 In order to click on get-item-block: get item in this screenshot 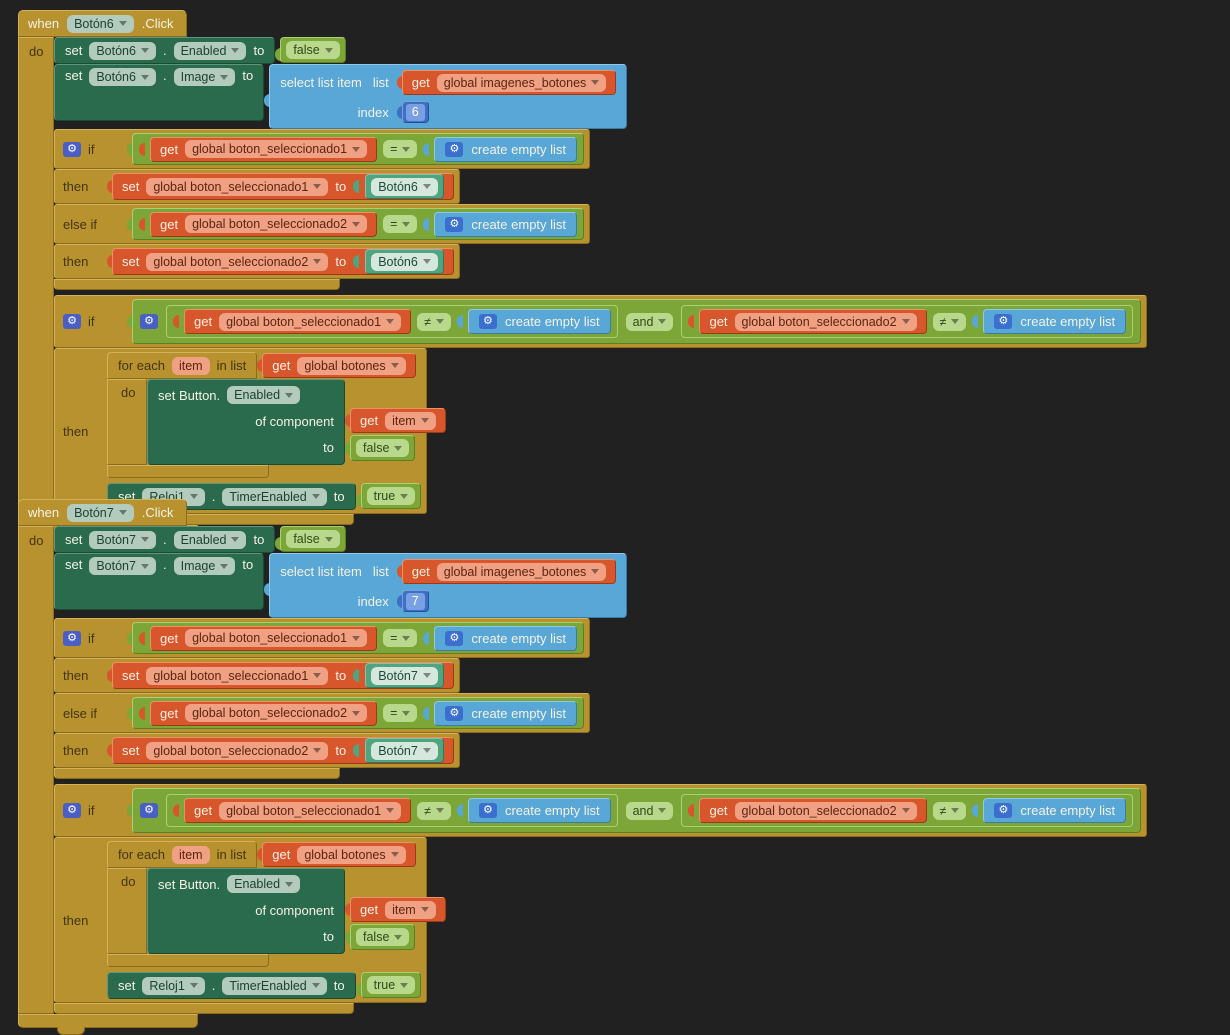, I will do `click(398, 909)`.